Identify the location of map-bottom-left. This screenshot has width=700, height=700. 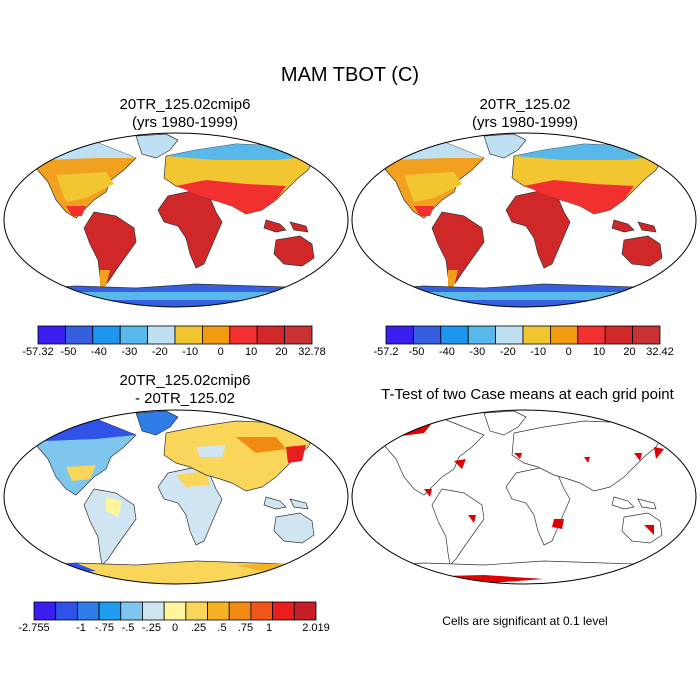
(176, 497).